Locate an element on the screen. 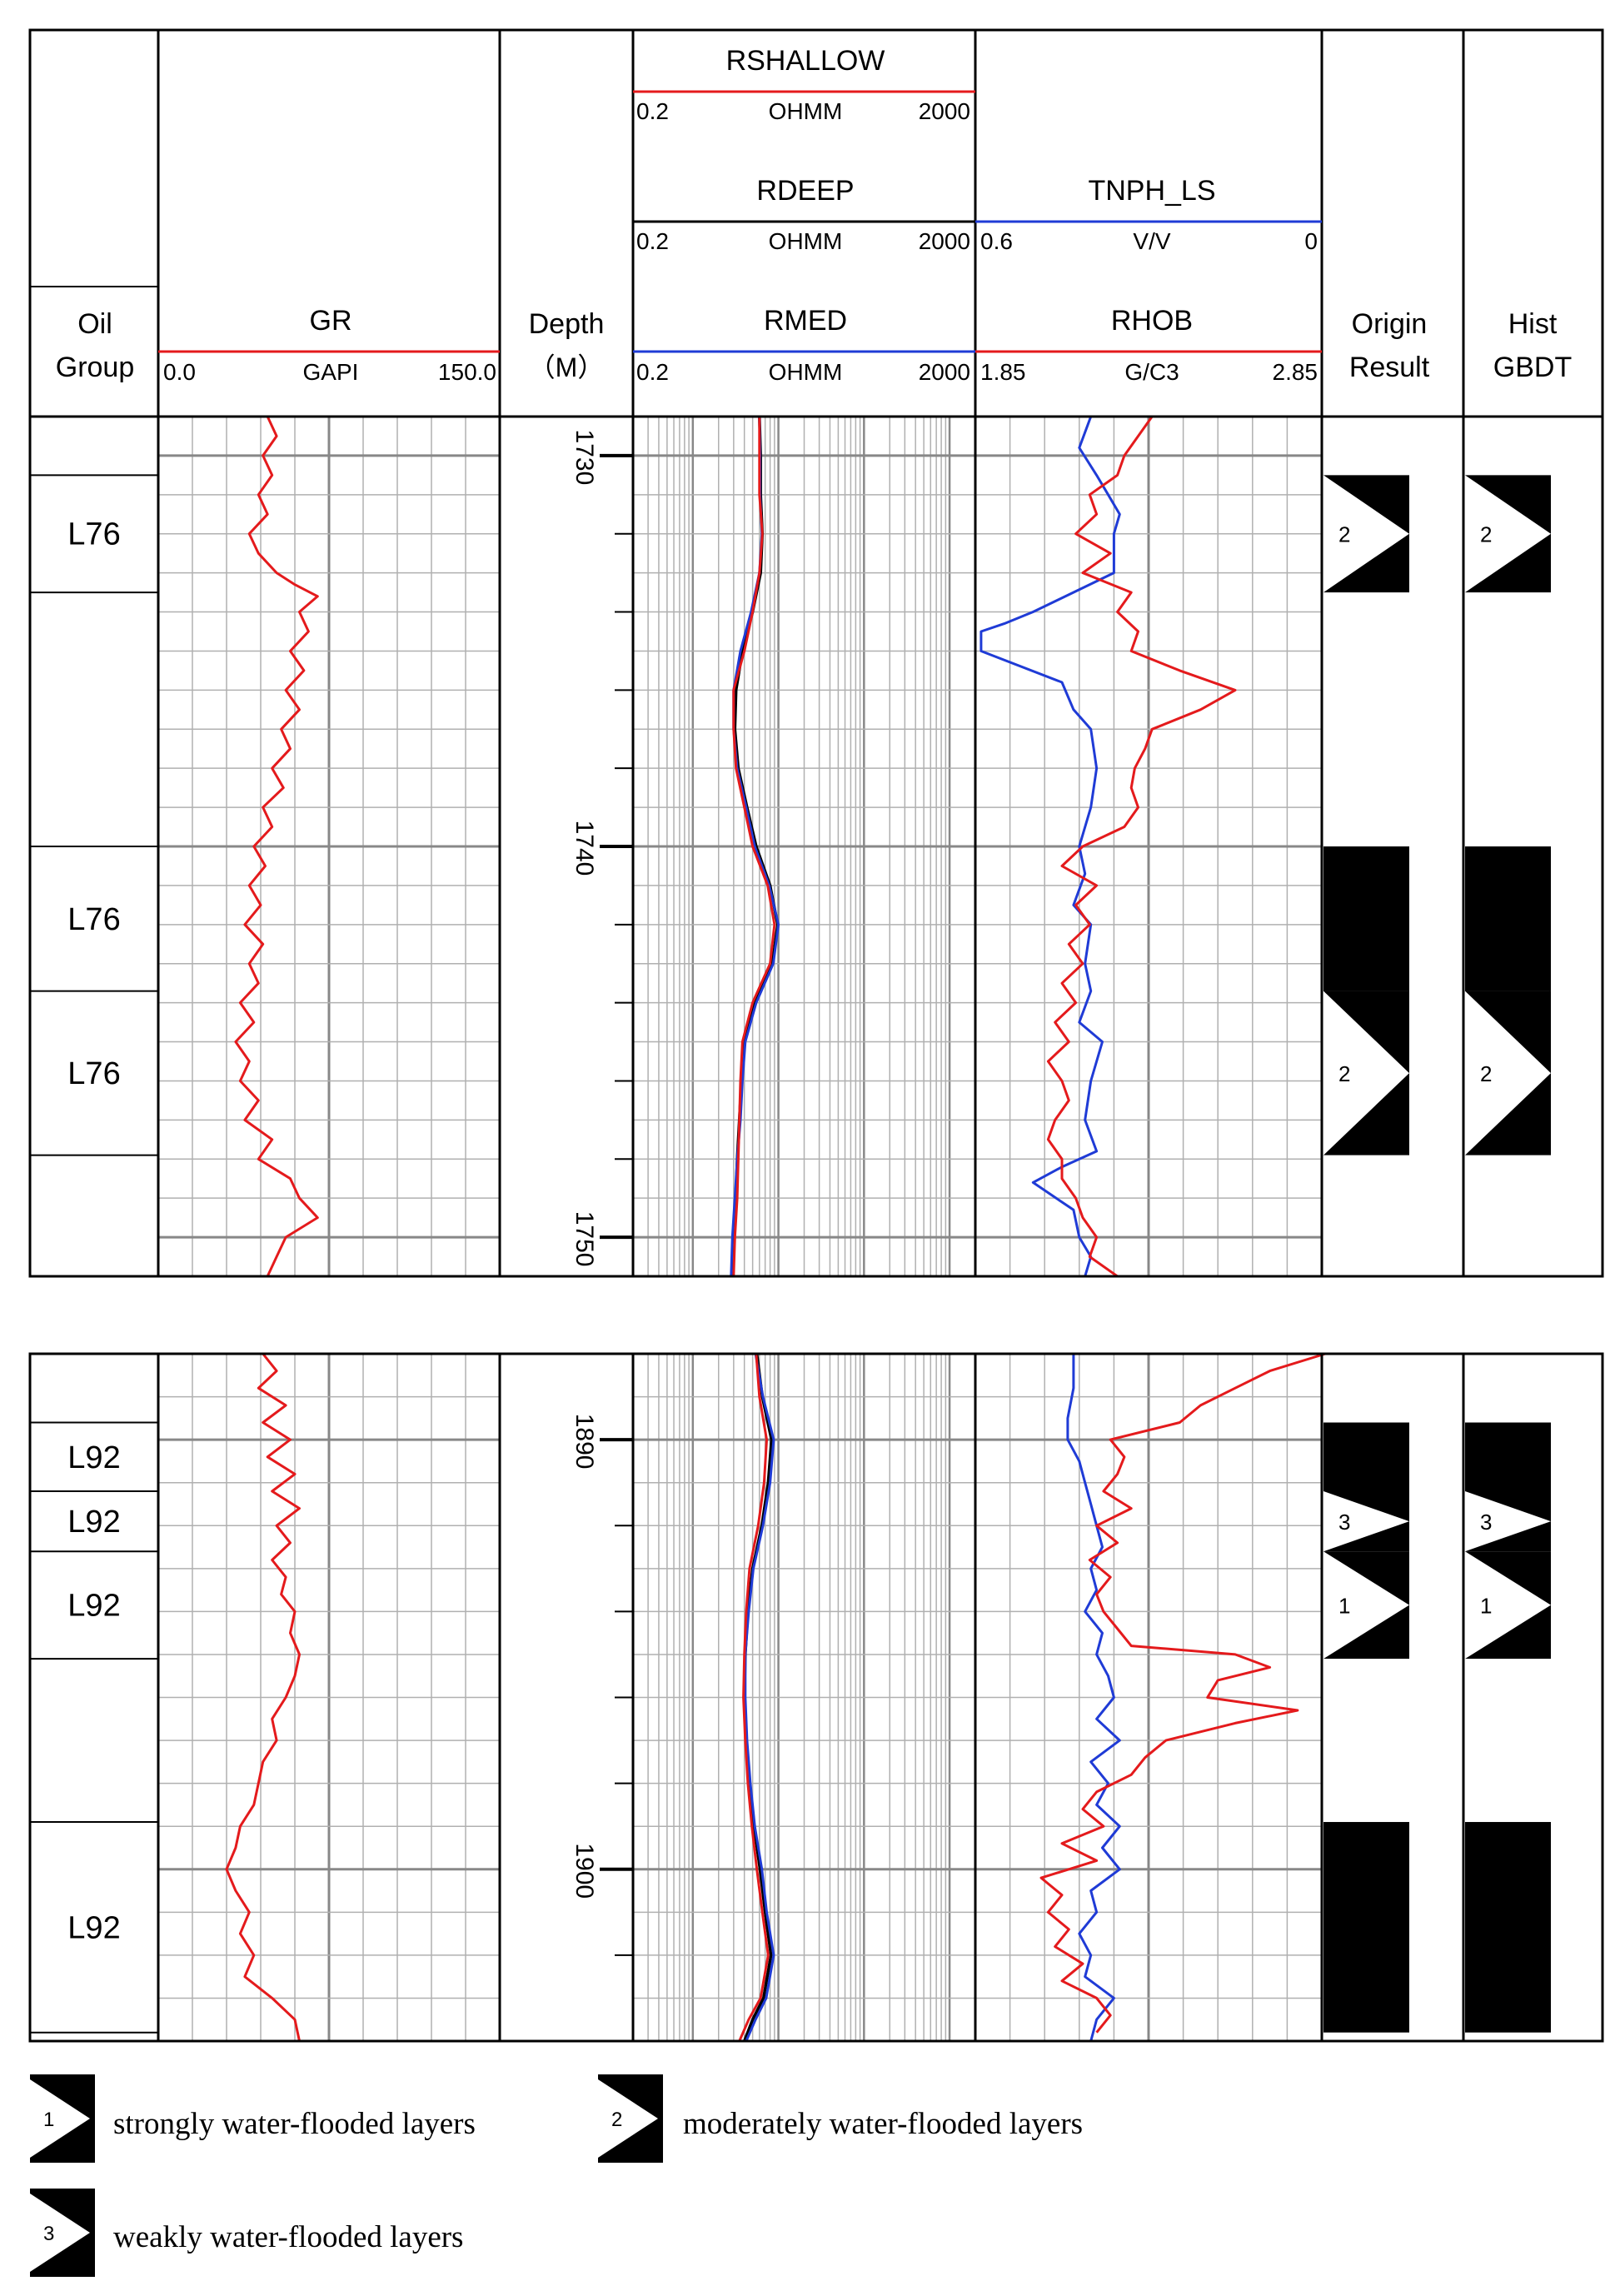  rdeep-unit: OHMM is located at coordinates (806, 241).